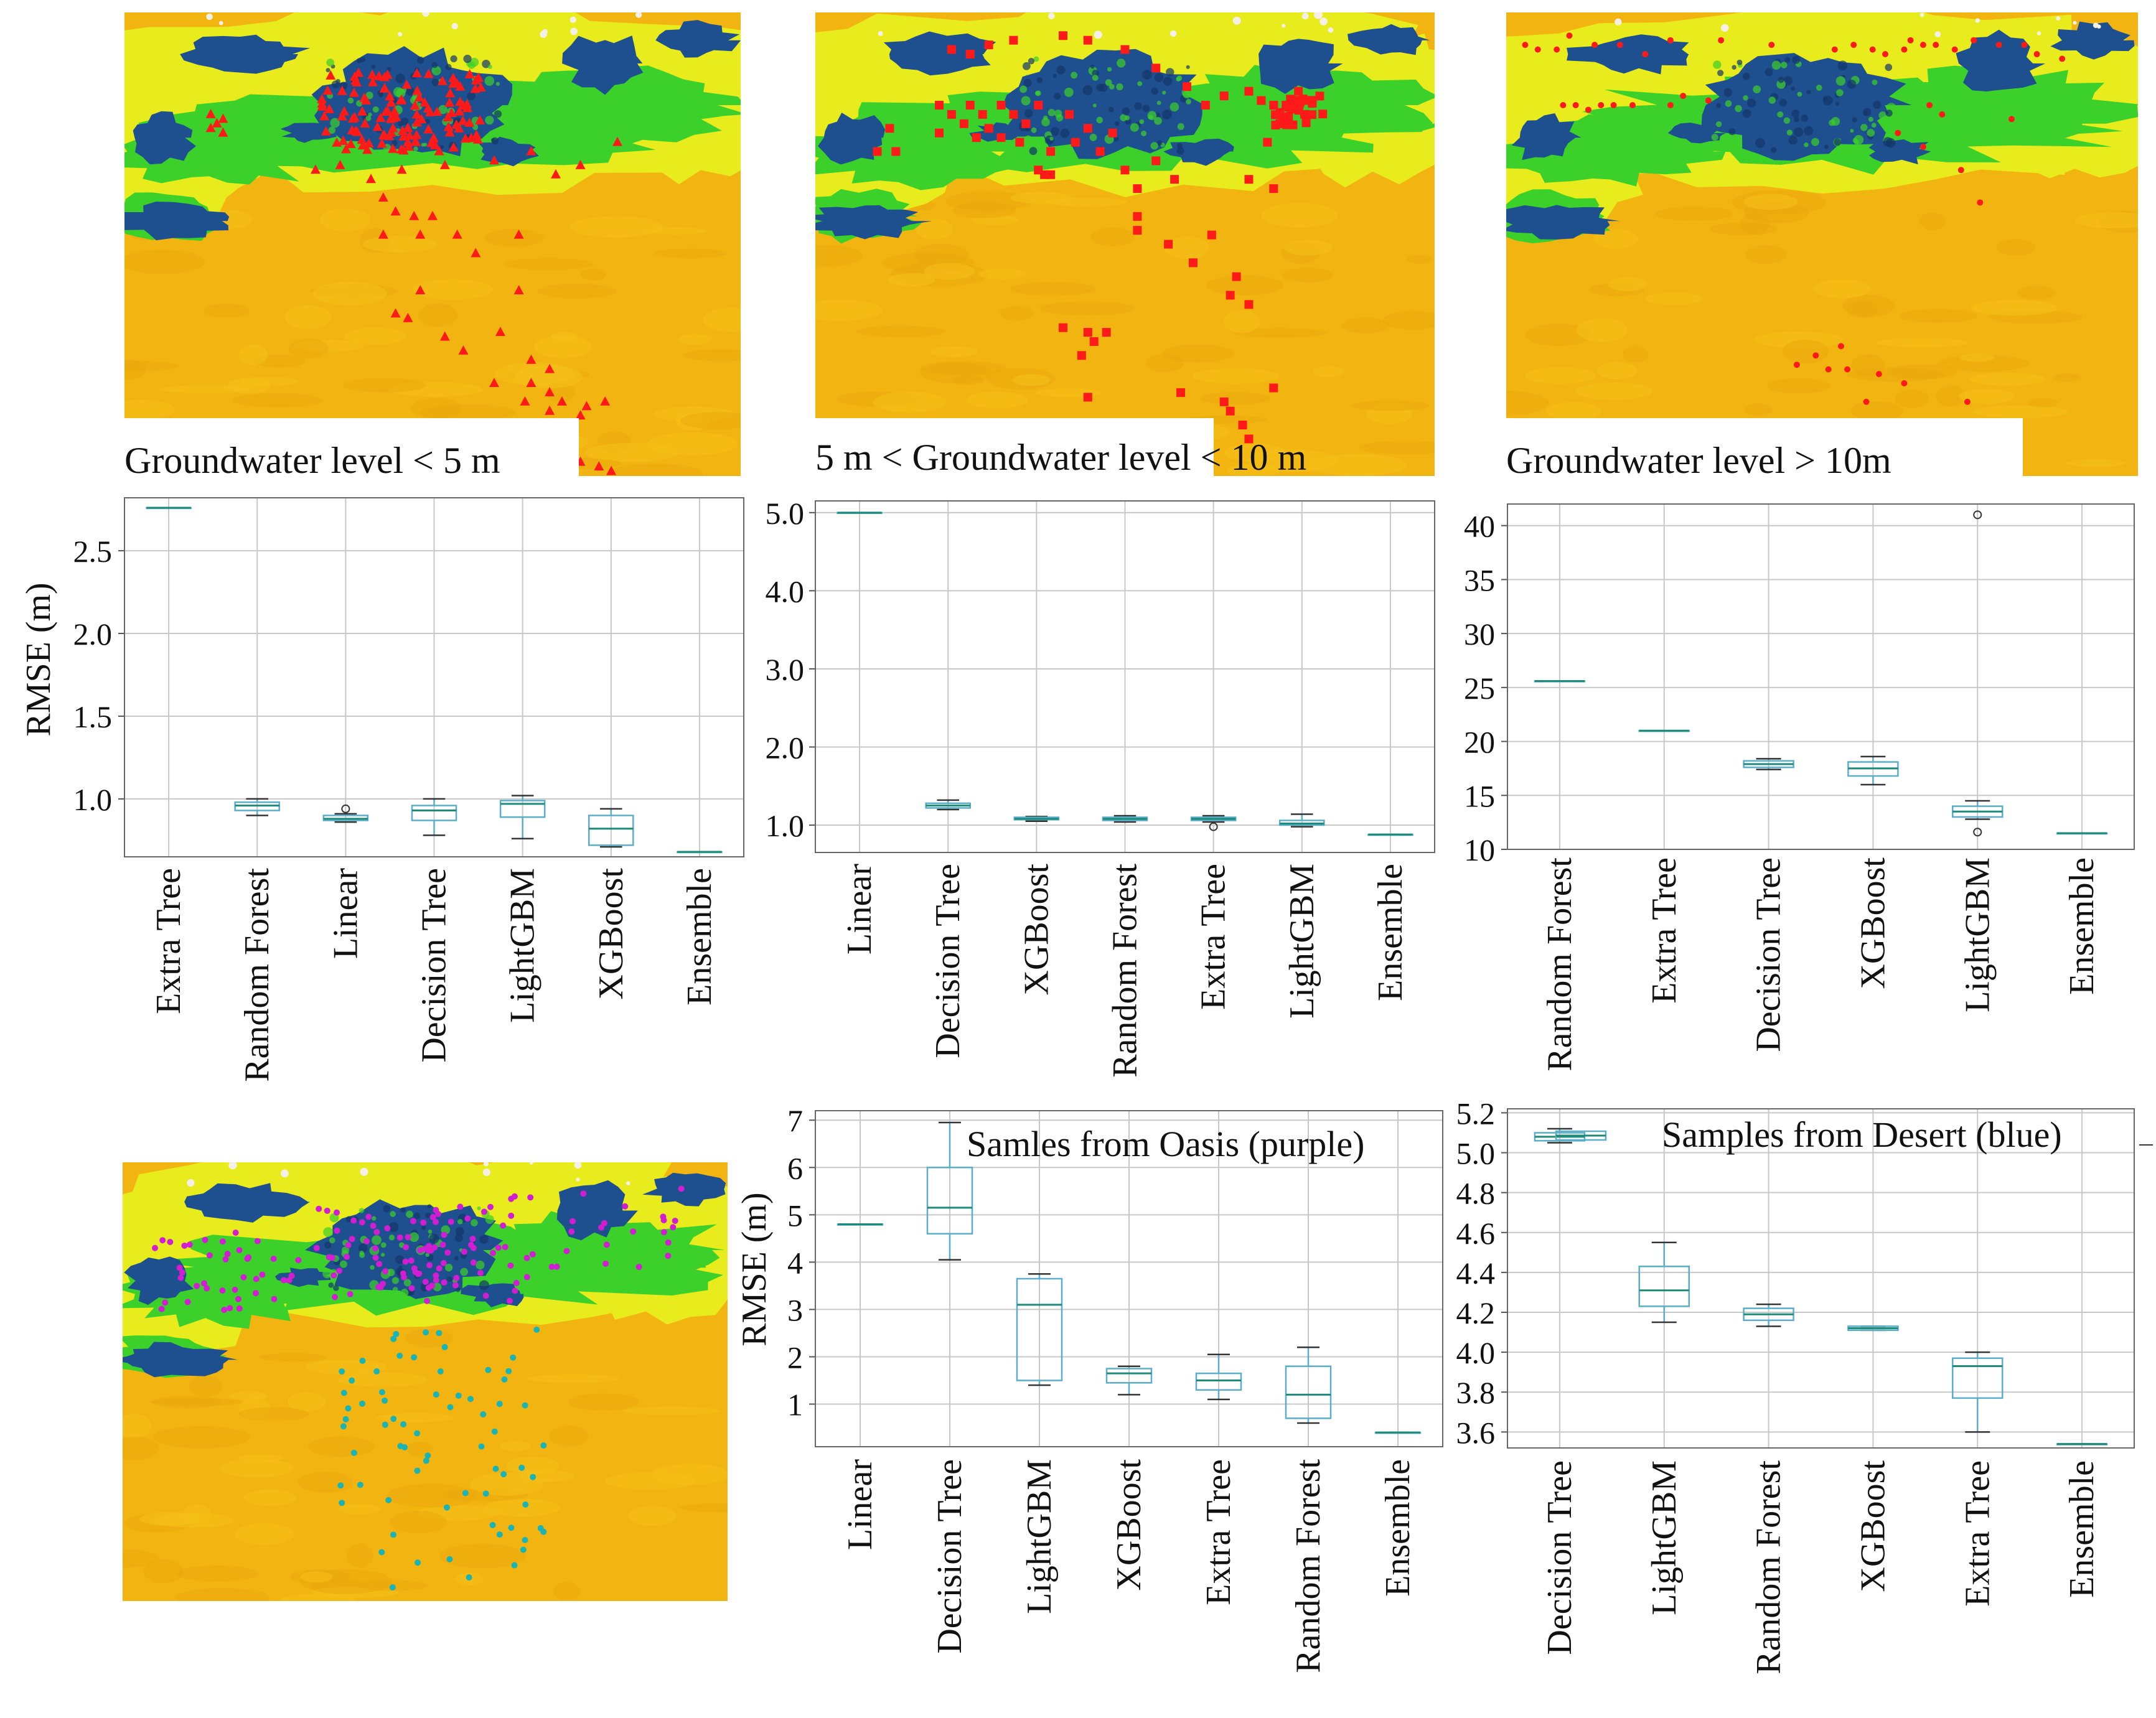 The width and height of the screenshot is (2156, 1718). Describe the element at coordinates (786, 748) in the screenshot. I see `y-tick-label: 2.0` at that location.